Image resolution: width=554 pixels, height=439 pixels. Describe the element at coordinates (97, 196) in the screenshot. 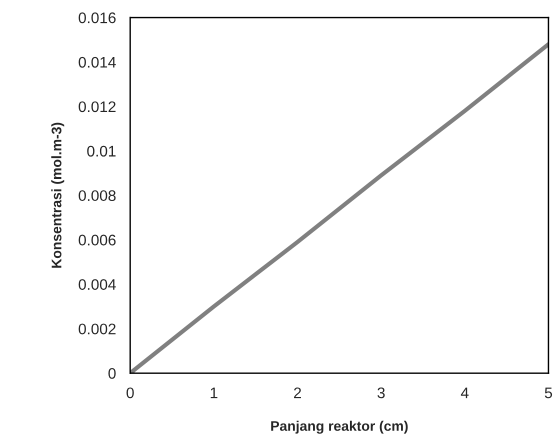

I see `y-tick-label: 0.008` at that location.